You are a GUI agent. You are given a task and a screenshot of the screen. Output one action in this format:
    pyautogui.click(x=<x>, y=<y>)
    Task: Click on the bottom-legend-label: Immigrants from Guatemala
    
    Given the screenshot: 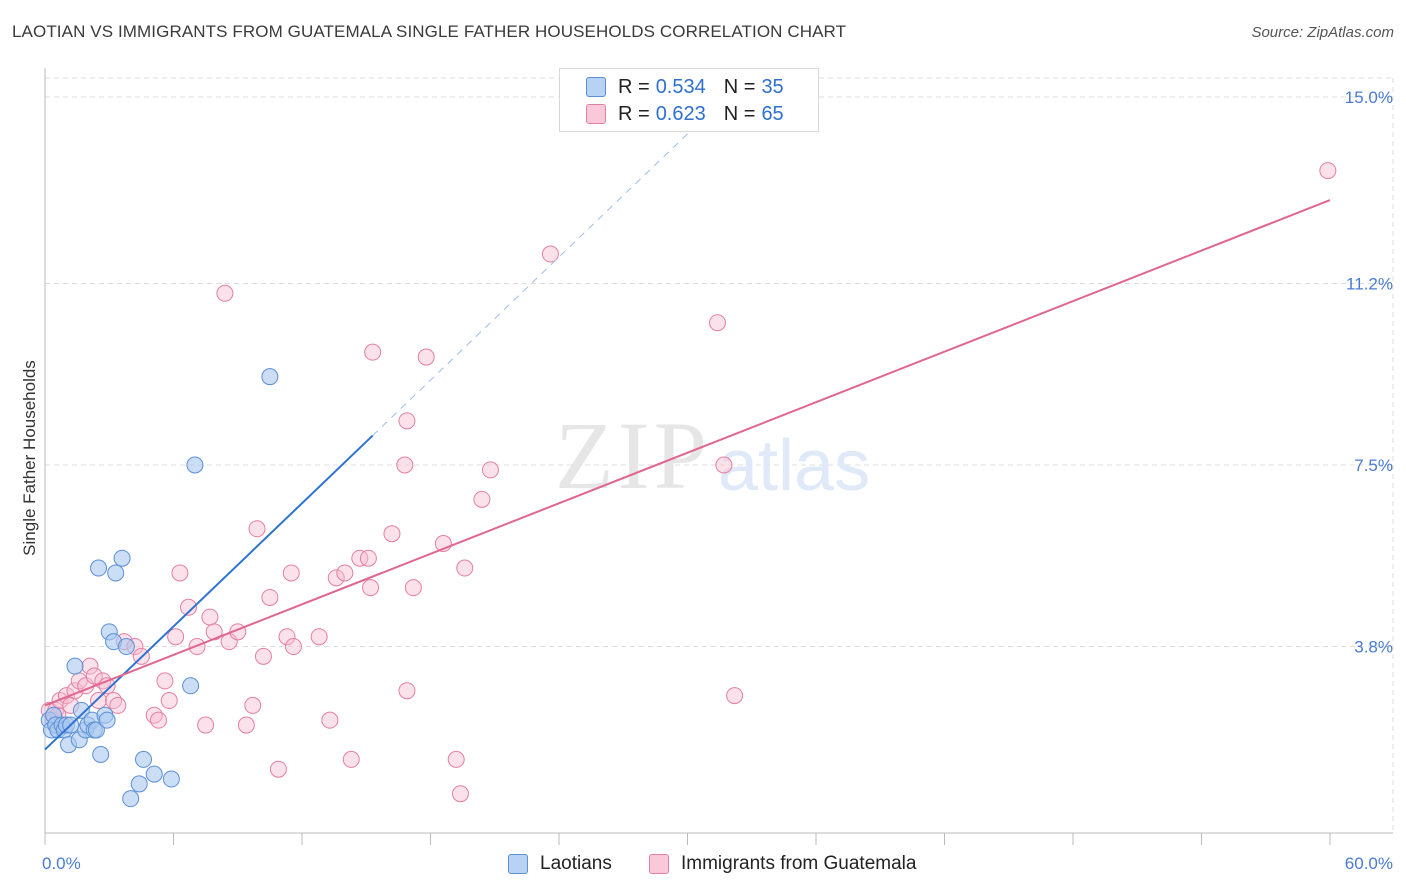 What is the action you would take?
    pyautogui.click(x=799, y=863)
    